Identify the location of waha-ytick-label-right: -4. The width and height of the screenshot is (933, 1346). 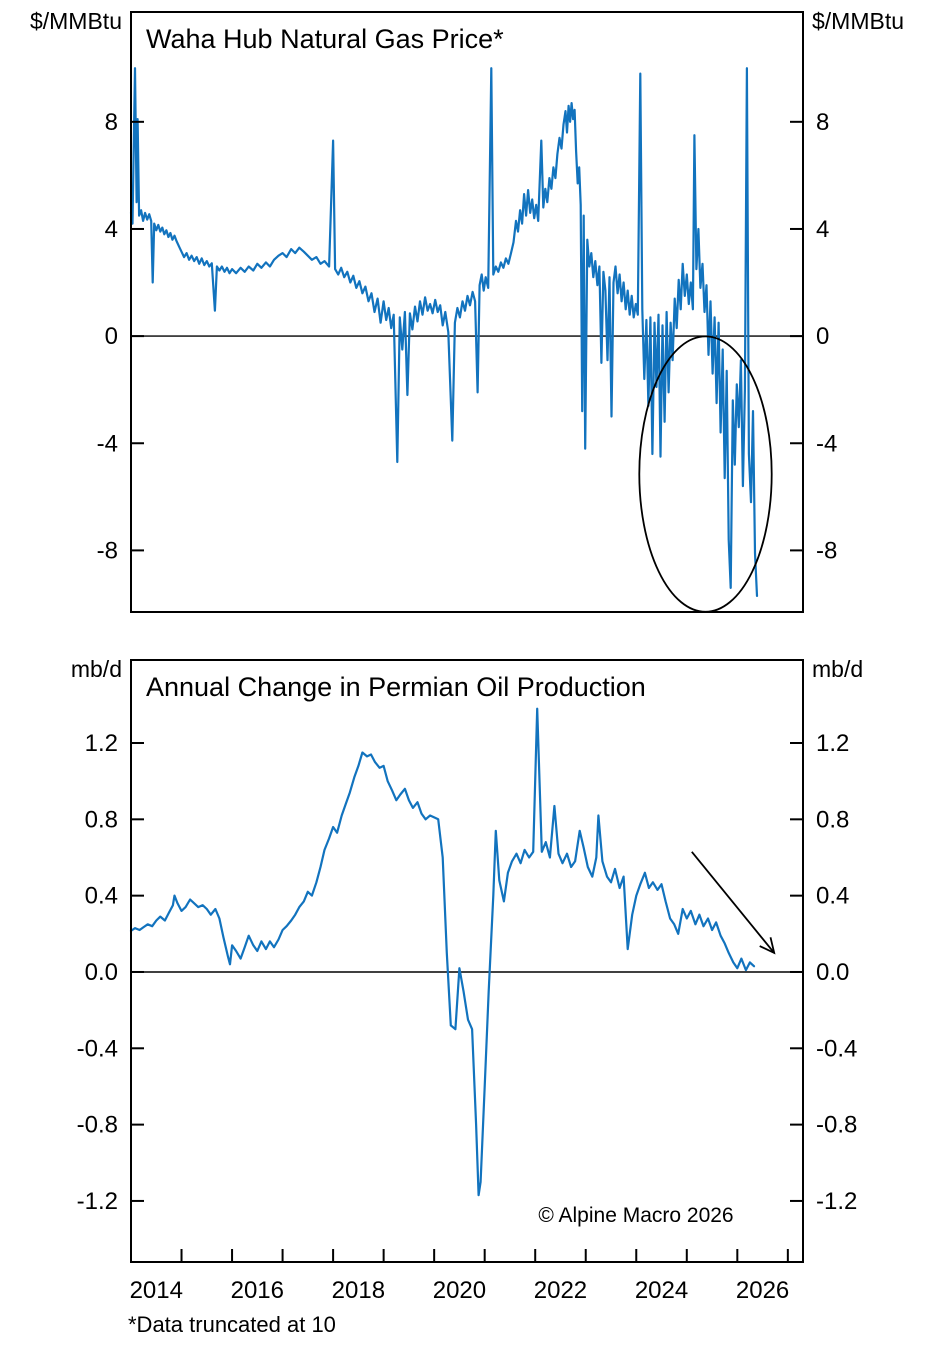
(826, 443).